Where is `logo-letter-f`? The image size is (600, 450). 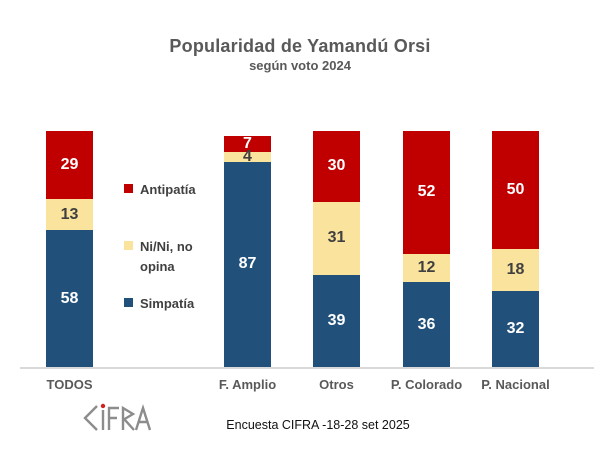 logo-letter-f is located at coordinates (113, 418).